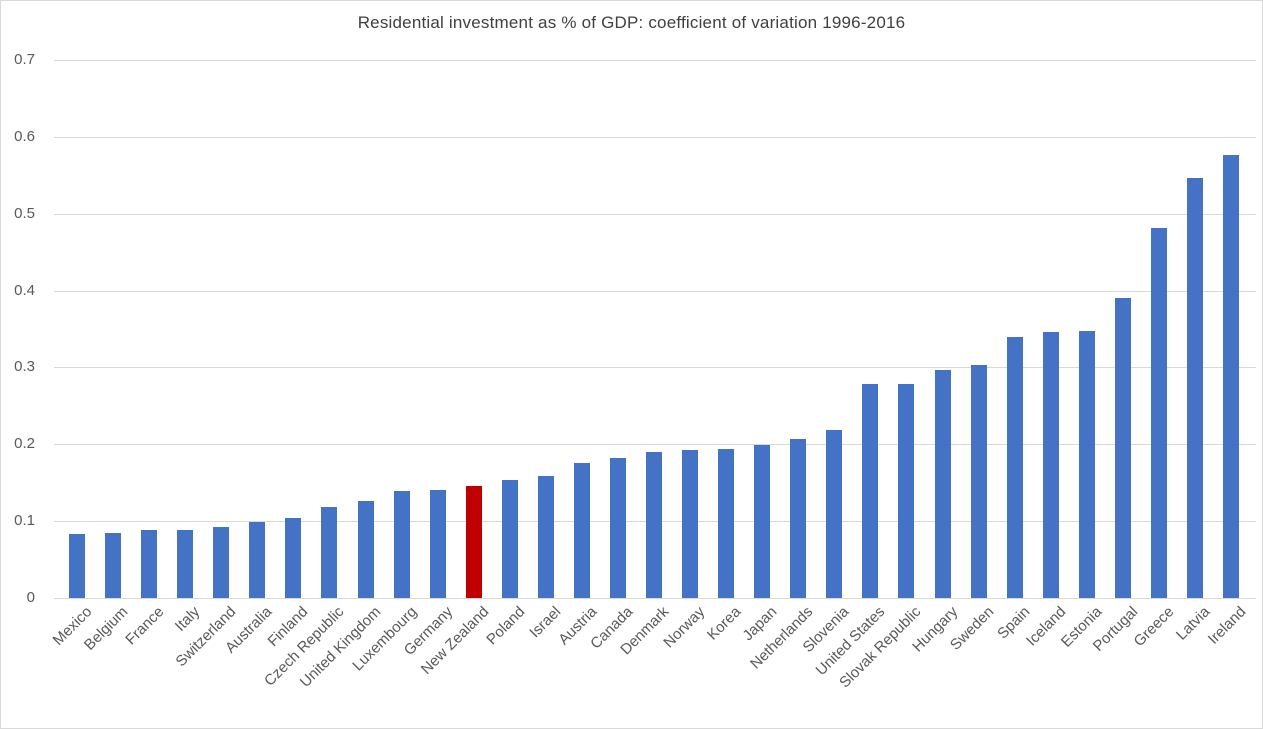 This screenshot has height=729, width=1263. Describe the element at coordinates (30, 597) in the screenshot. I see `y-axis-tick-label: 0` at that location.